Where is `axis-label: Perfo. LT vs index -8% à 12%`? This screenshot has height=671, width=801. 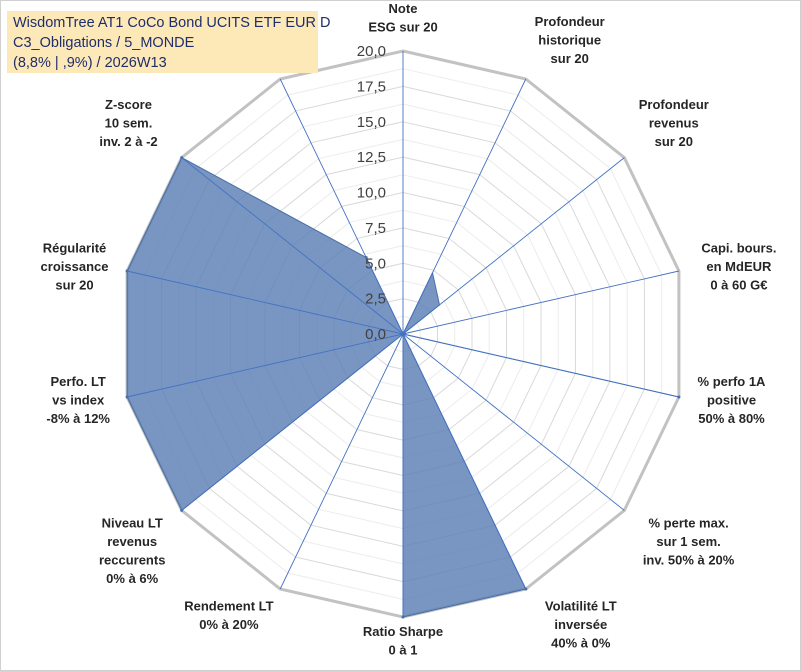
axis-label: Perfo. LT vs index -8% à 12% is located at coordinates (78, 400).